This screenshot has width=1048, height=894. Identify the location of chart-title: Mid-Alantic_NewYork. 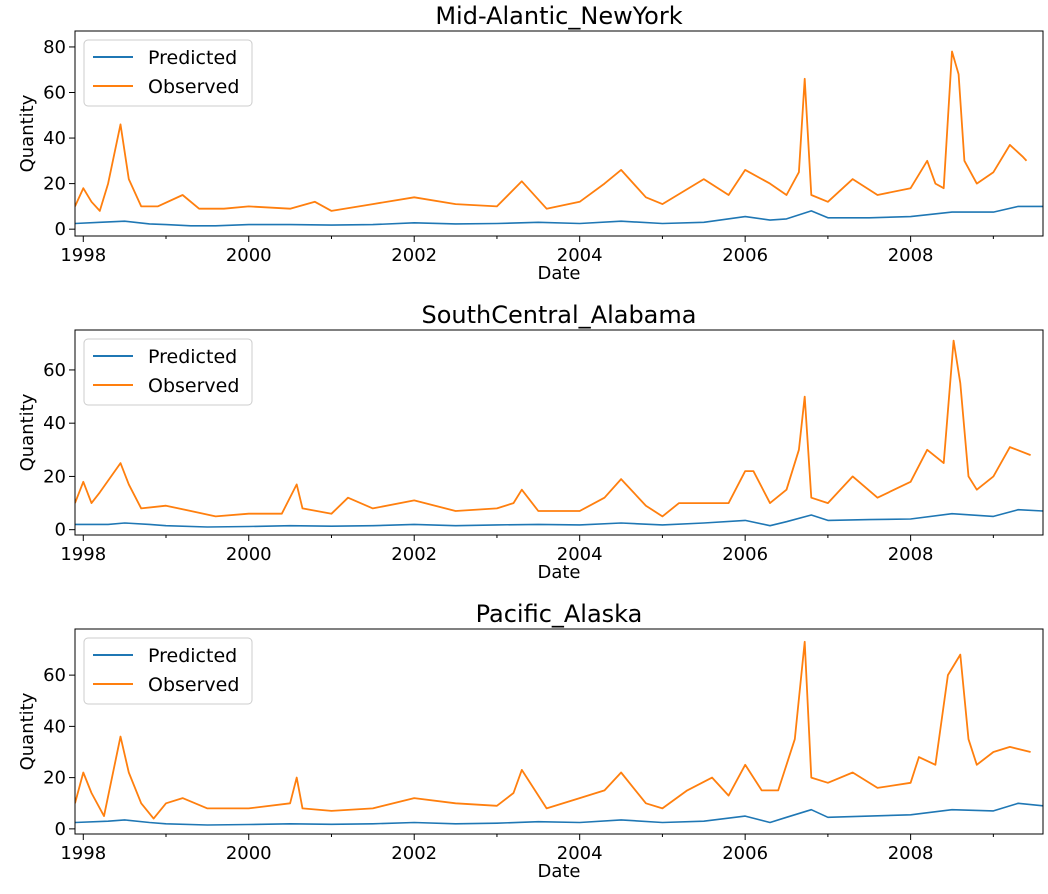
(558, 16).